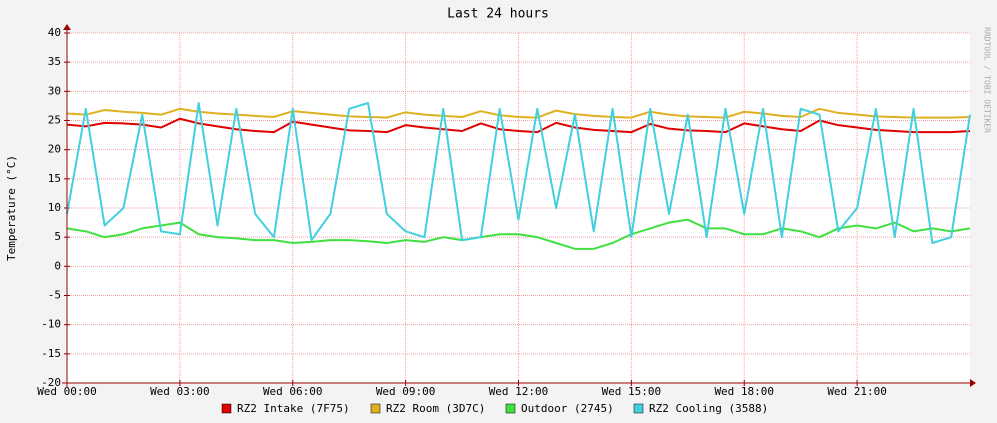  Describe the element at coordinates (435, 408) in the screenshot. I see `legend-label: RZ2 Room (3D7C)` at that location.